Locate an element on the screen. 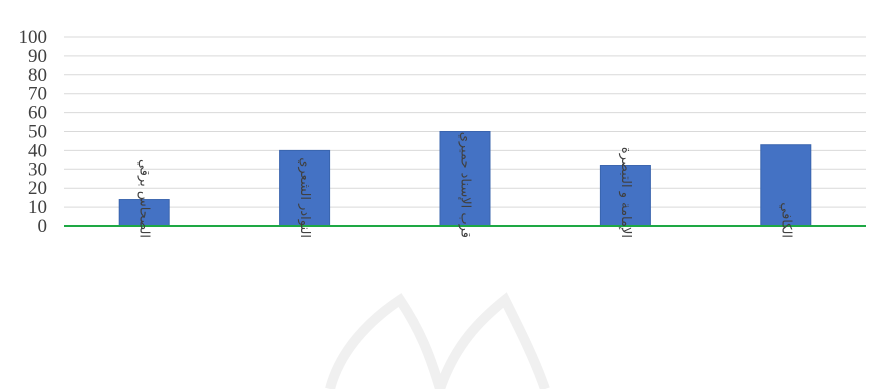 This screenshot has height=389, width=889. y-tick-label: 100 is located at coordinates (33, 37).